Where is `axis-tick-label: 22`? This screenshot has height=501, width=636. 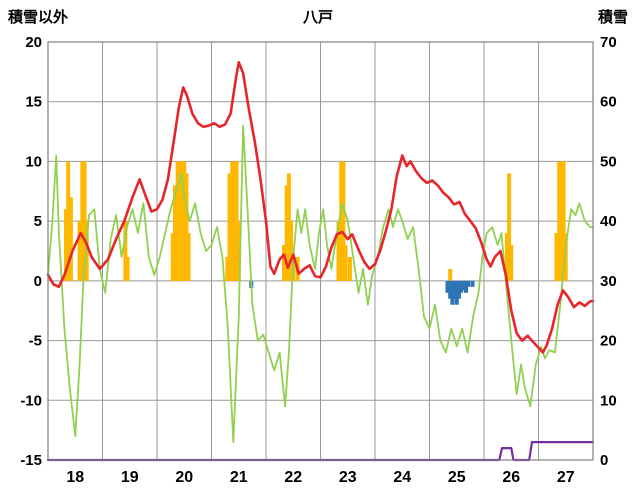
axis-tick-label: 22 is located at coordinates (293, 477).